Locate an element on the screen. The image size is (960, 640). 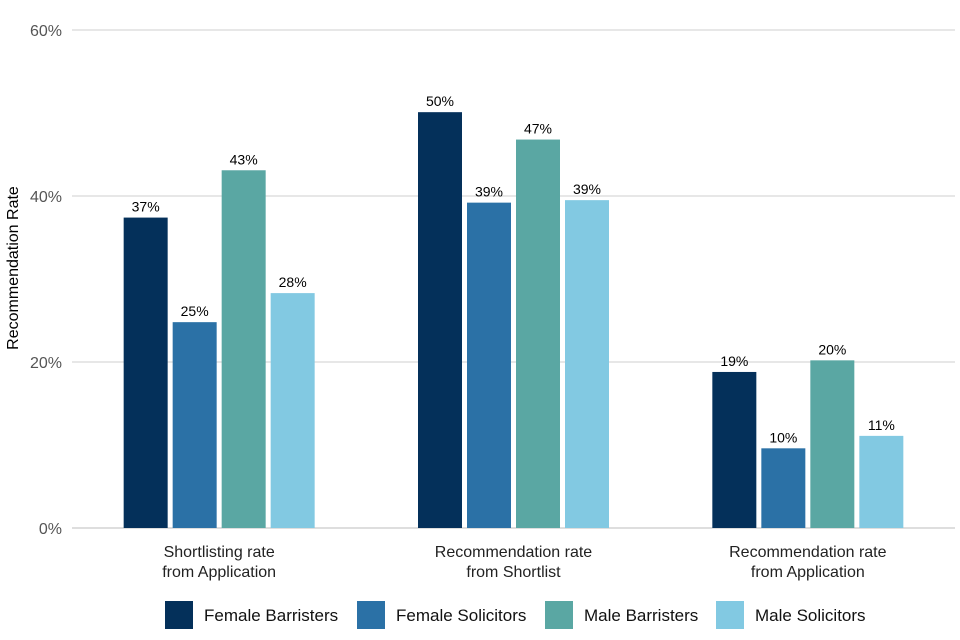
data-label: 28% is located at coordinates (293, 282).